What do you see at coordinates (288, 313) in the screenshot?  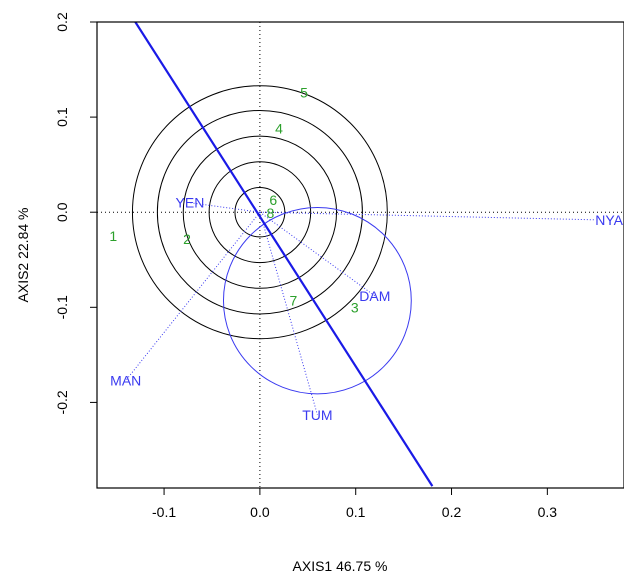 I see `vector-tum` at bounding box center [288, 313].